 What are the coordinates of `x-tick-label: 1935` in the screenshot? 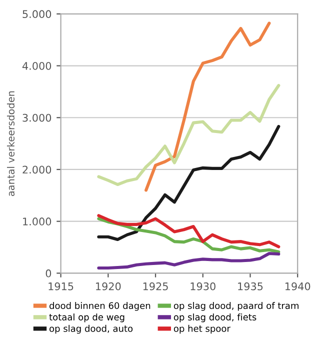 It's located at (250, 286).